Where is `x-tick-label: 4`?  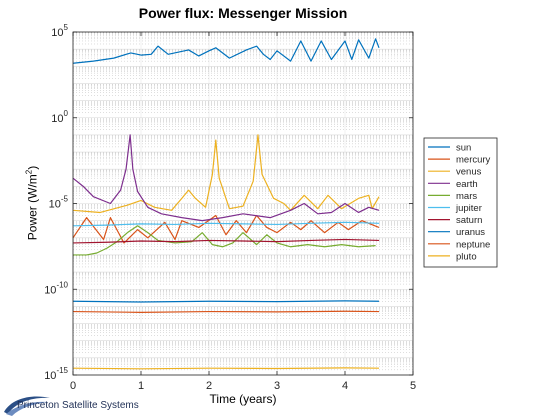 x-tick-label: 4 is located at coordinates (345, 386).